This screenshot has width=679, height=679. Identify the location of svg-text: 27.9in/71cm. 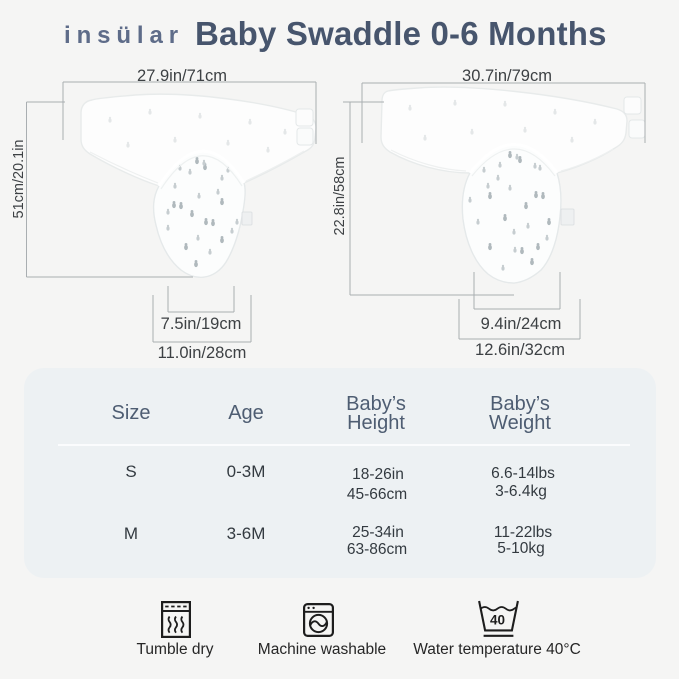
(182, 76).